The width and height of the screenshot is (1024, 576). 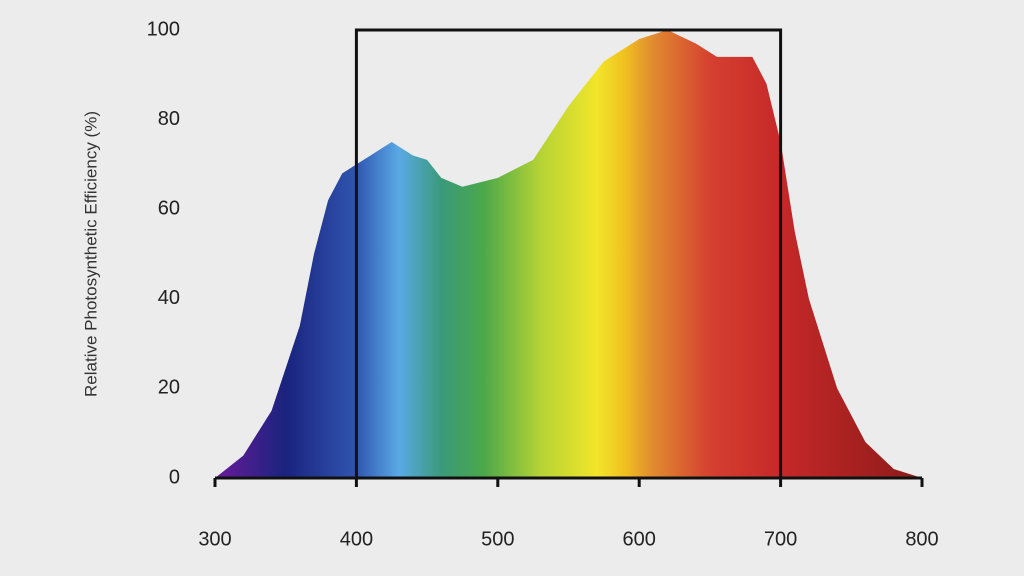 What do you see at coordinates (497, 539) in the screenshot?
I see `x-tick-label: 500` at bounding box center [497, 539].